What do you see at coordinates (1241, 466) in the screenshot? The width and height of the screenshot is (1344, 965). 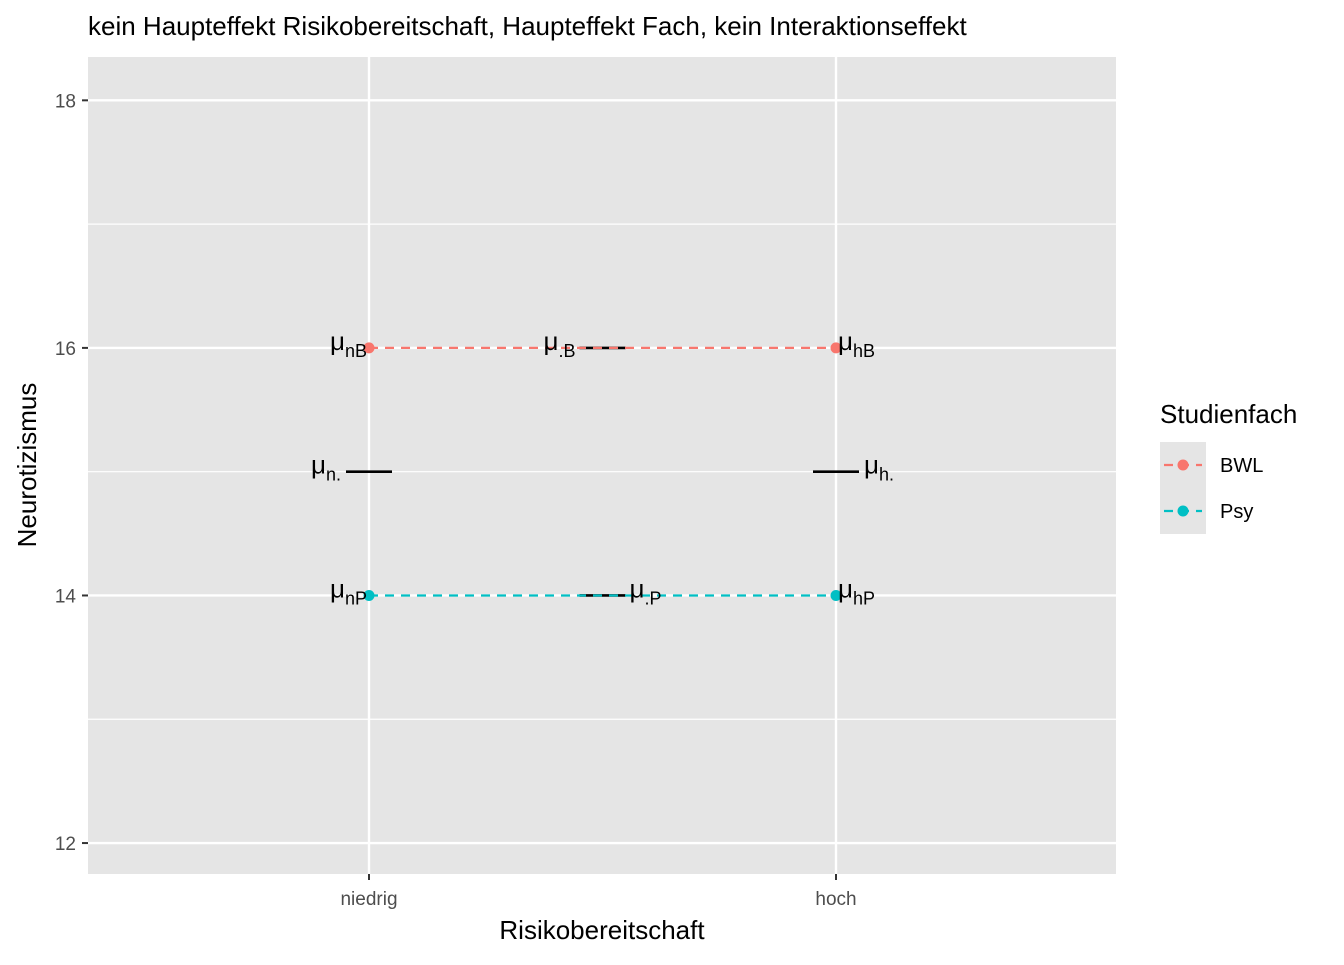 I see `legend-label: BWL` at bounding box center [1241, 466].